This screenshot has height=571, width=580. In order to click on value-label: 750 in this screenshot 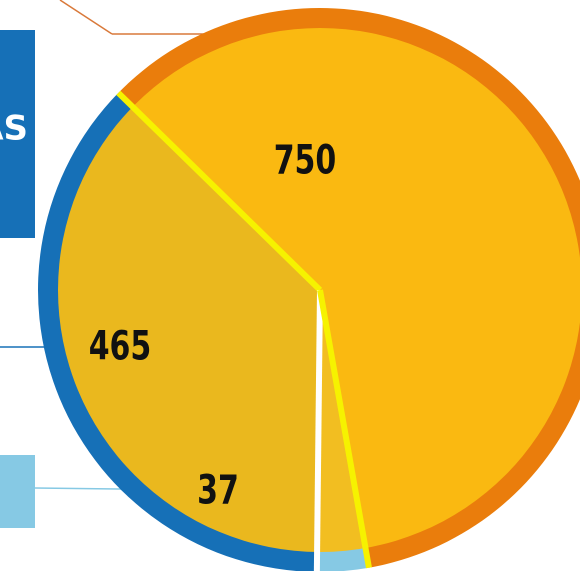, I will do `click(305, 160)`.